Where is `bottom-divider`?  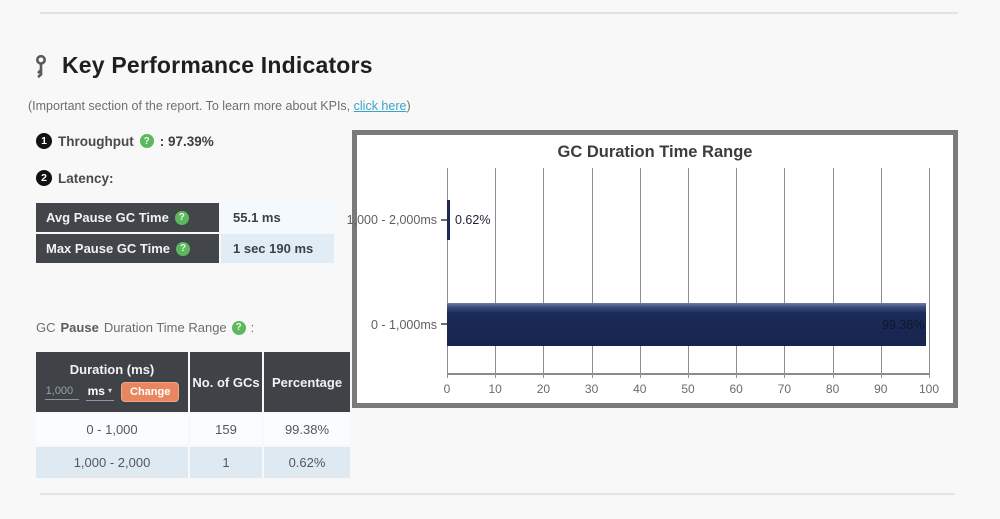 bottom-divider is located at coordinates (497, 494).